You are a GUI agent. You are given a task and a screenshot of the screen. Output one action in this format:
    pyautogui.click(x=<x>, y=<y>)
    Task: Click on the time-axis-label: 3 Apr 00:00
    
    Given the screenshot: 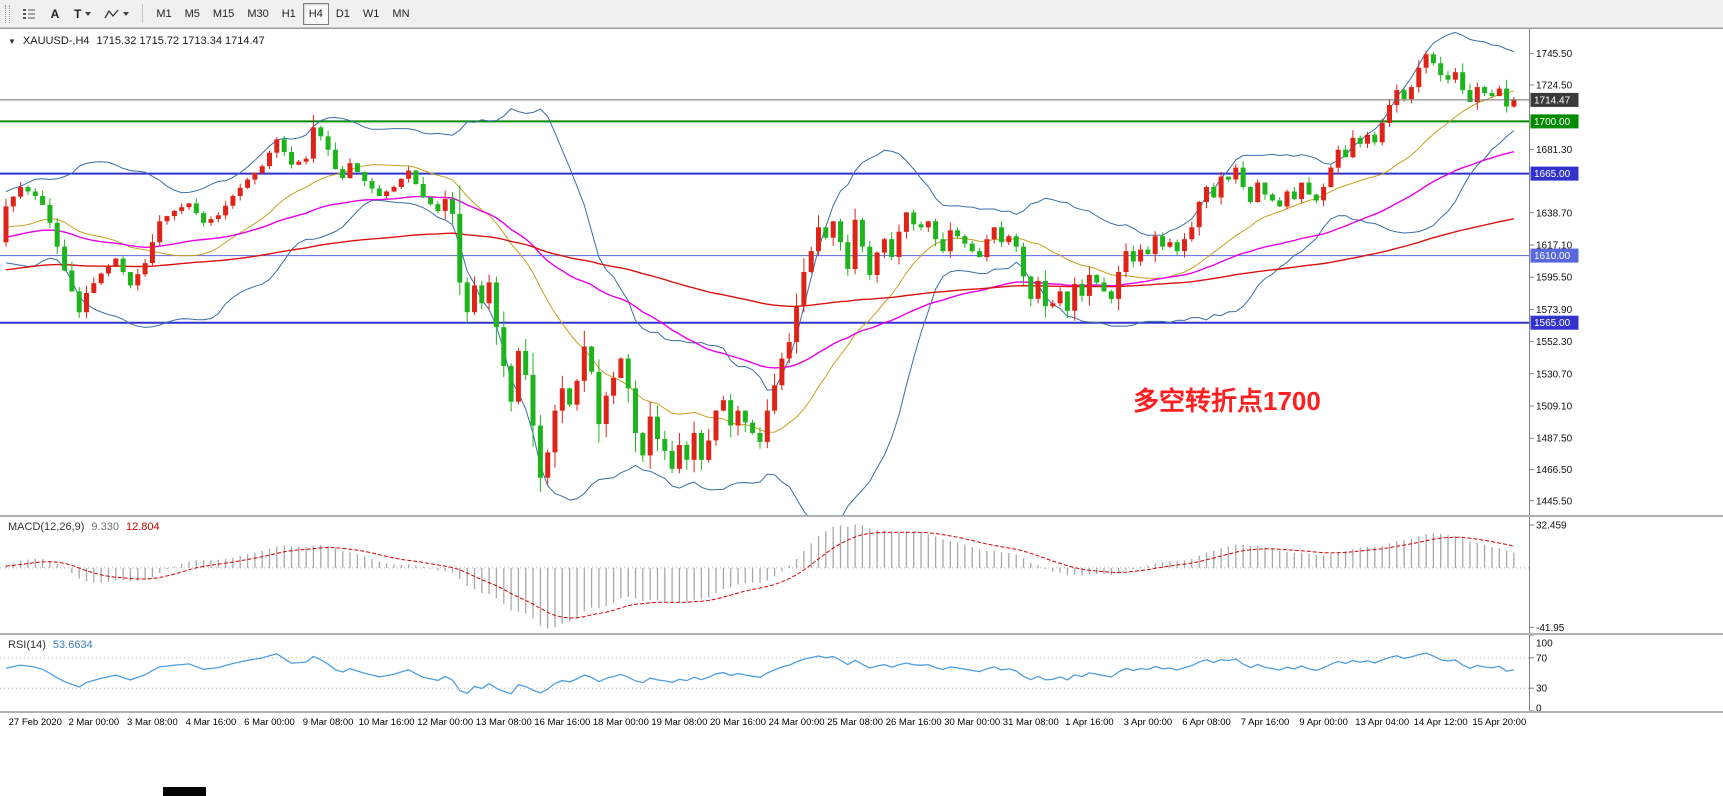 What is the action you would take?
    pyautogui.click(x=1148, y=722)
    